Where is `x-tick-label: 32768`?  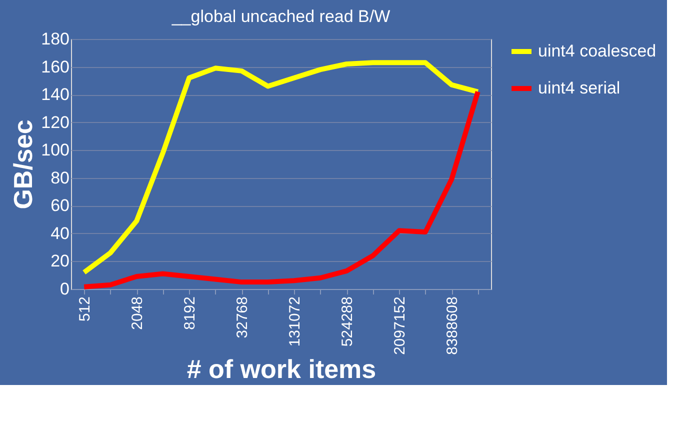 x-tick-label: 32768 is located at coordinates (243, 317).